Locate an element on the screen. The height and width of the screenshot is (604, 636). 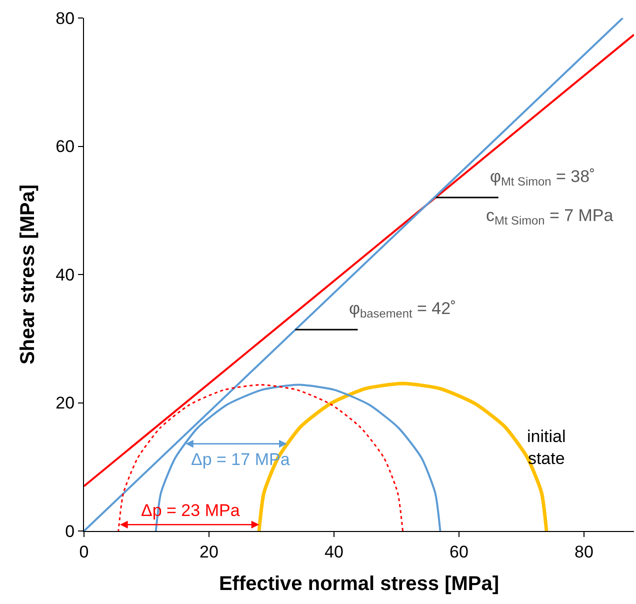
annotation: initial state is located at coordinates (546, 447).